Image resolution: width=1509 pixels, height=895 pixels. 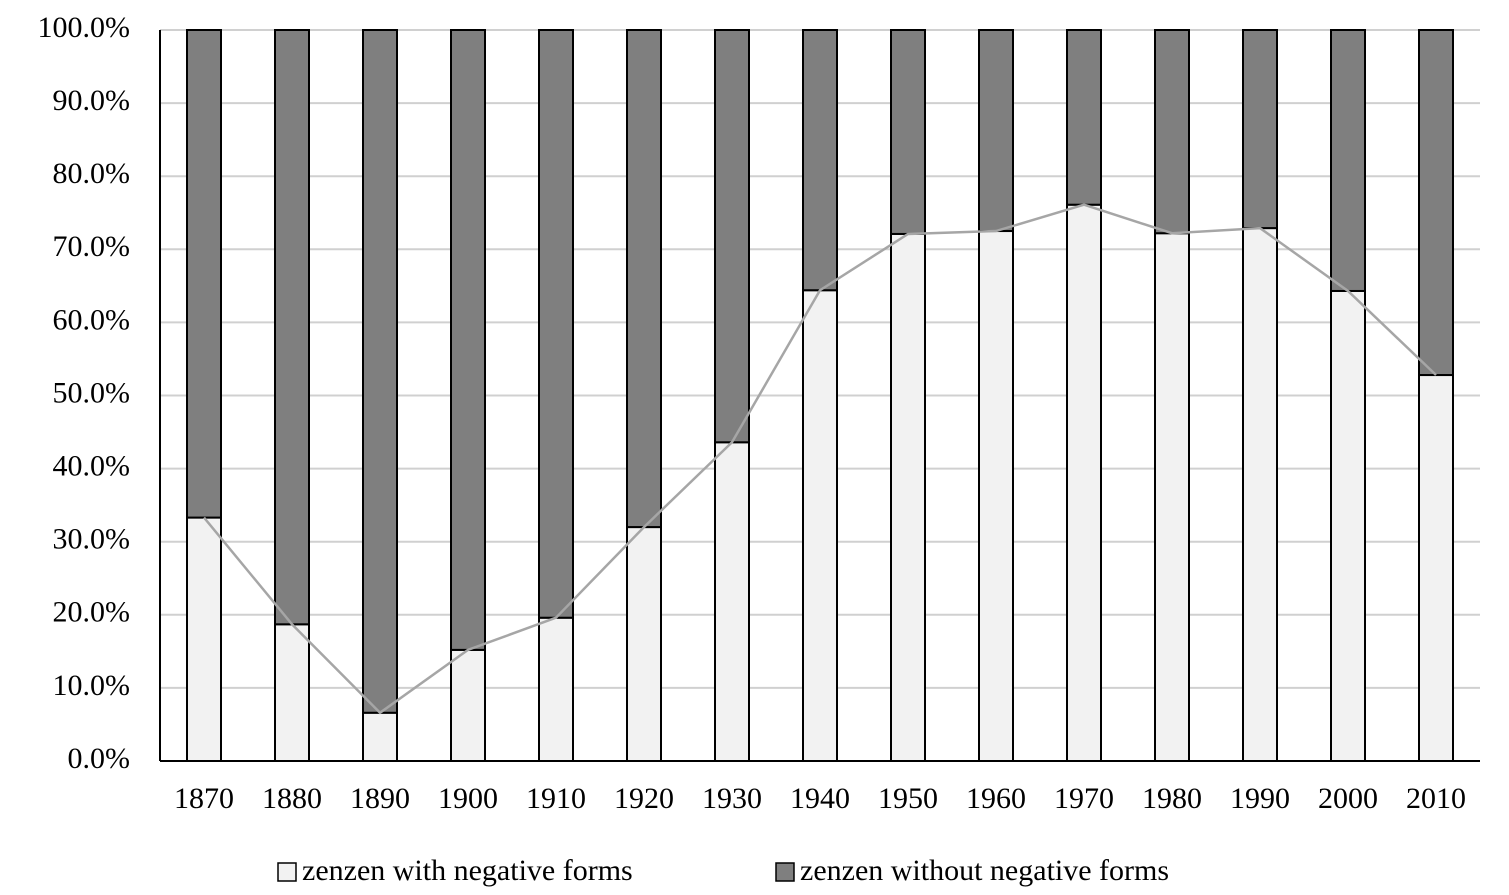 What do you see at coordinates (908, 798) in the screenshot?
I see `x-tick-label: 1950` at bounding box center [908, 798].